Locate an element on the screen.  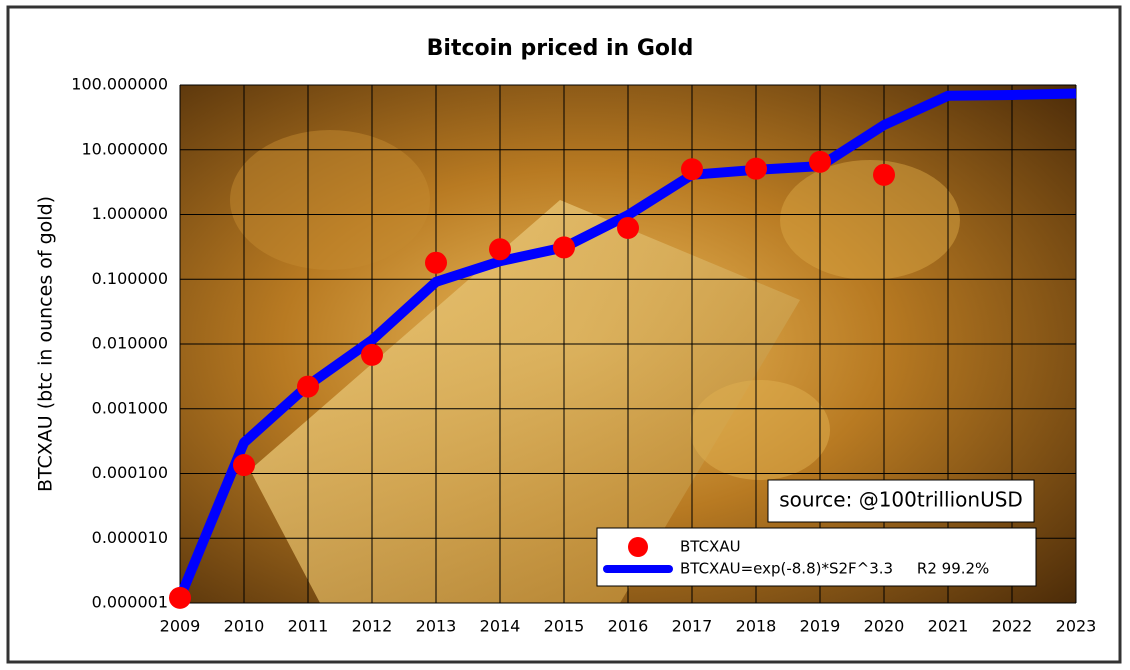
x-tick-label: 2013 is located at coordinates (436, 626).